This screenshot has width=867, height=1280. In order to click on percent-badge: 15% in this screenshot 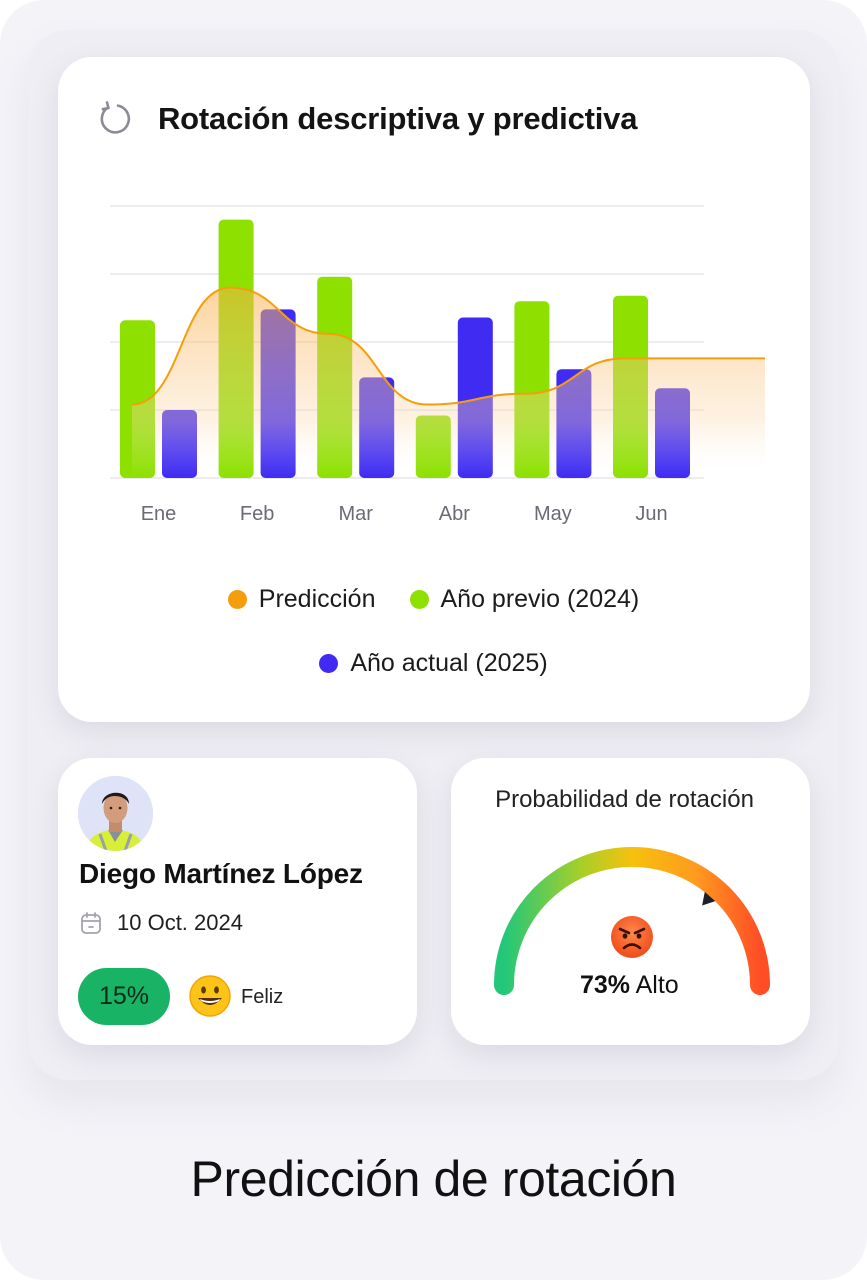, I will do `click(124, 996)`.